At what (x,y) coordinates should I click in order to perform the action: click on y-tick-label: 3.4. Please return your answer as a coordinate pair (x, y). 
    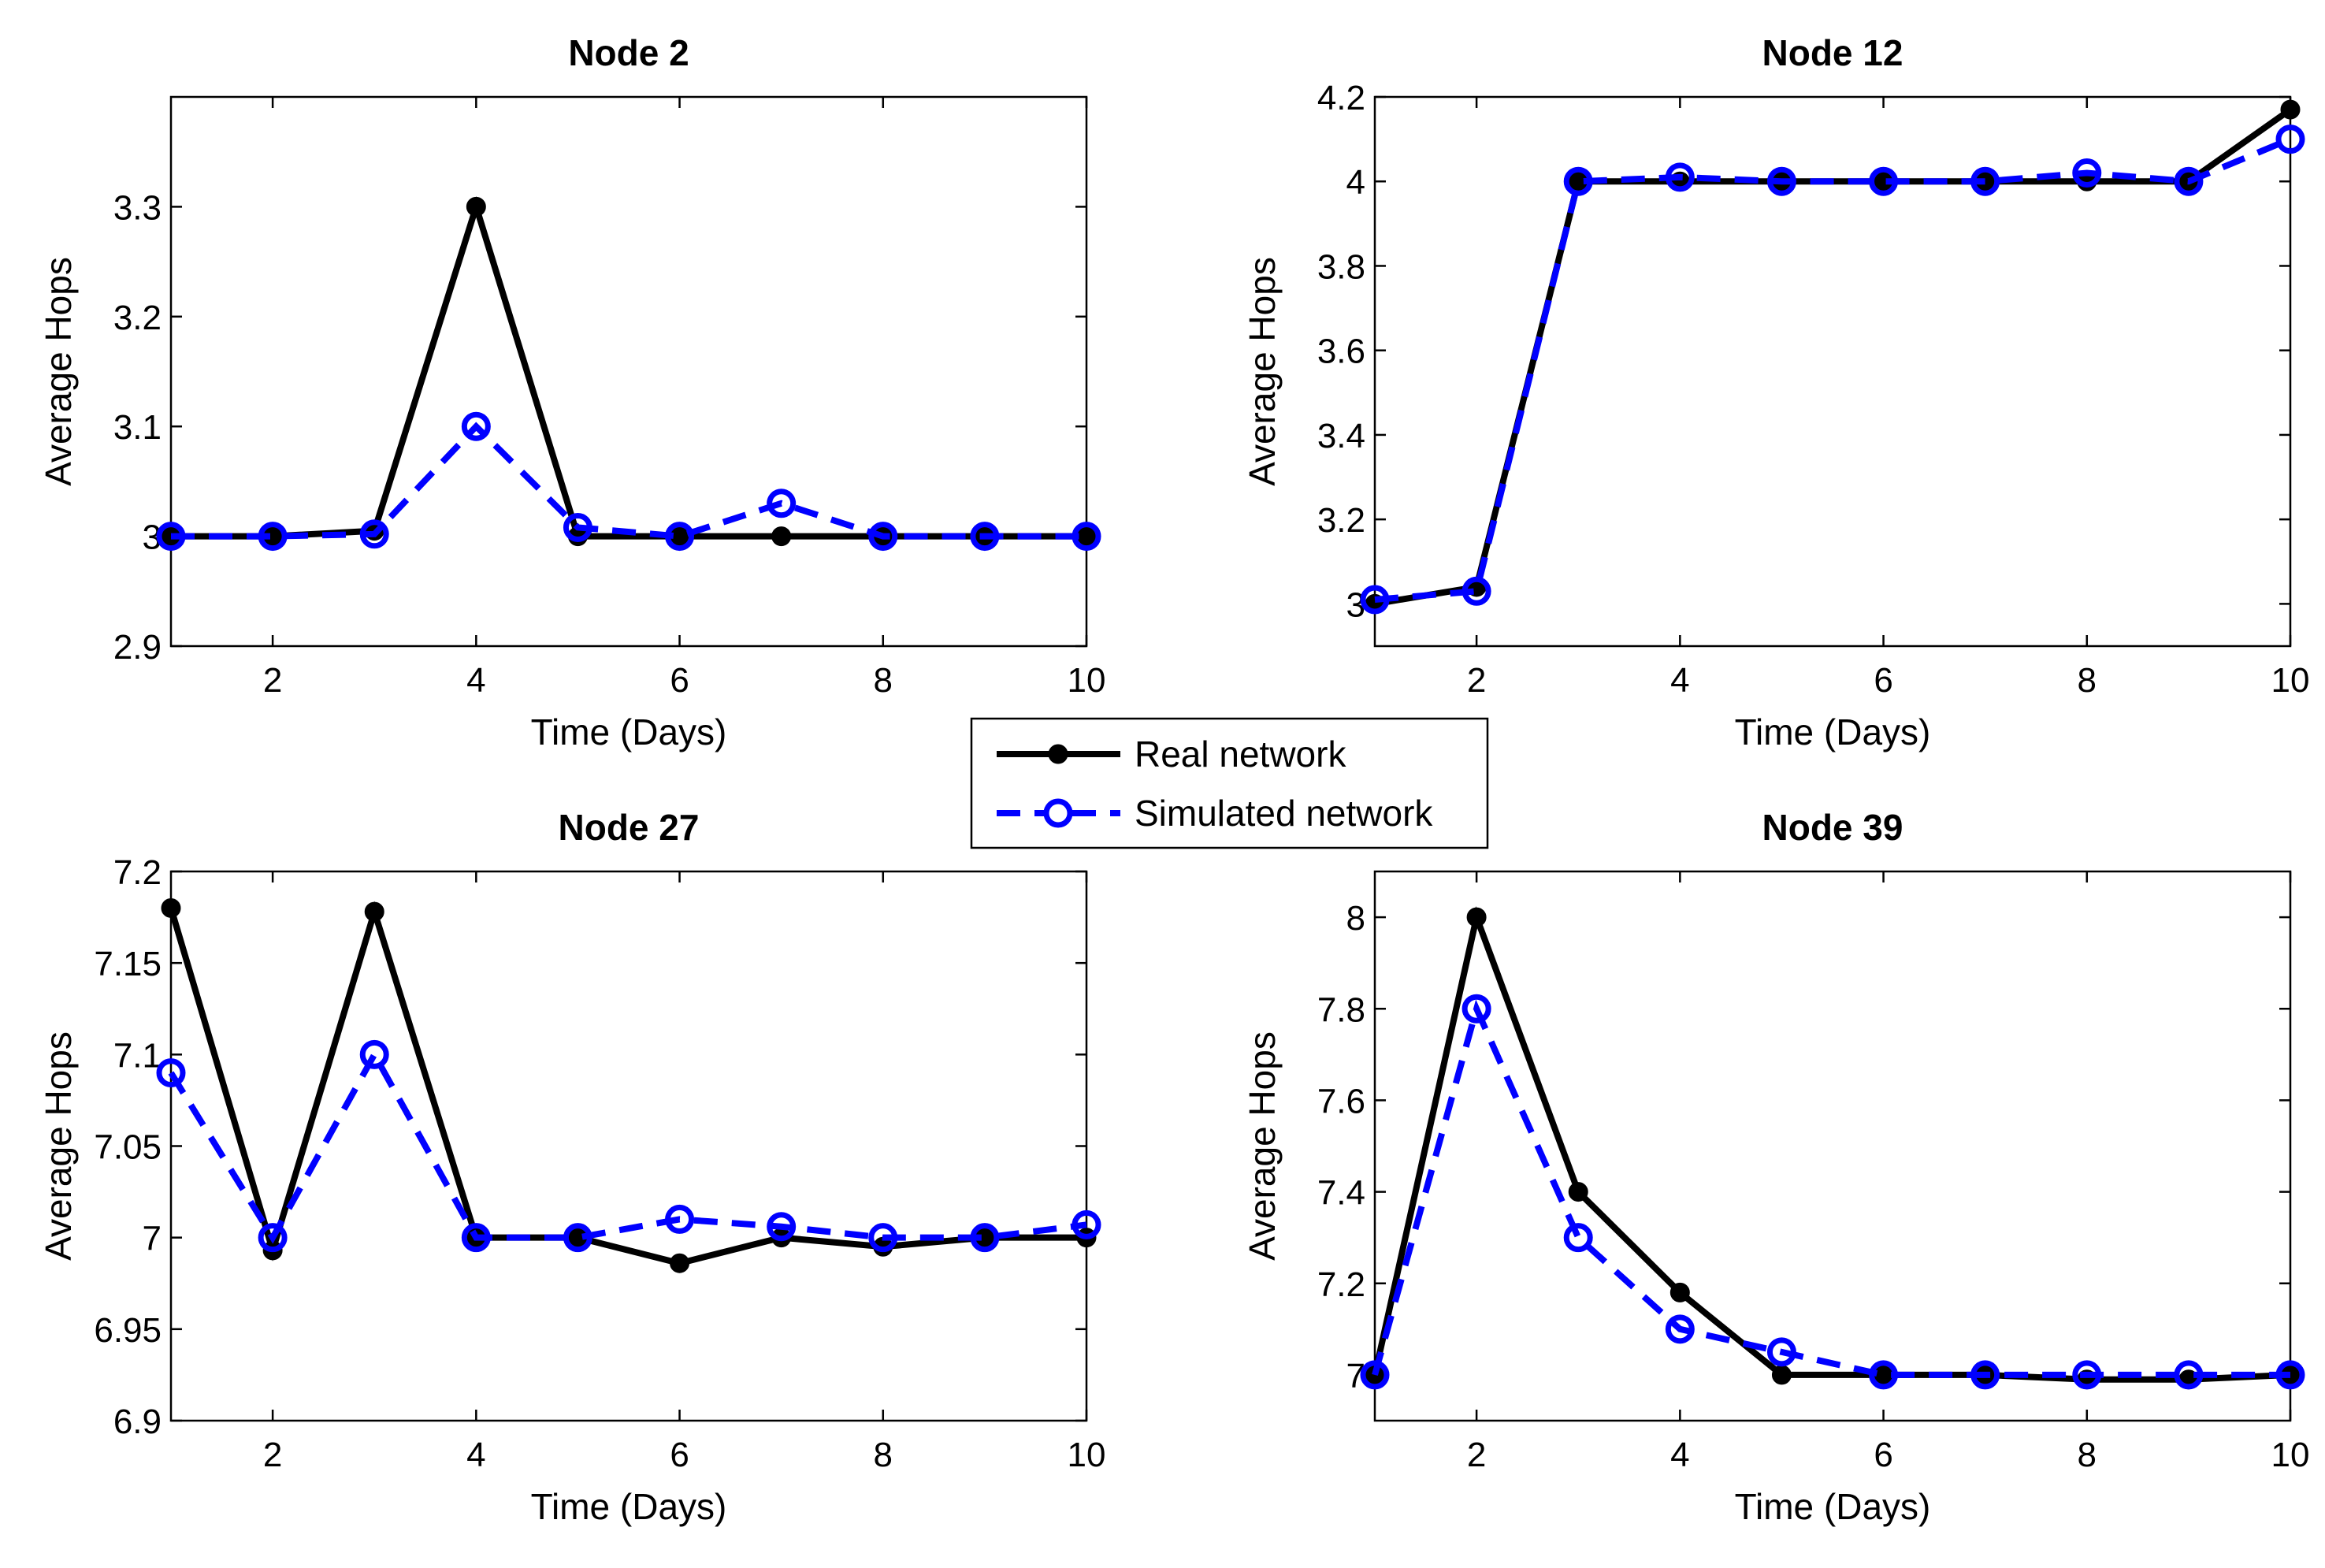
    Looking at the image, I should click on (1341, 436).